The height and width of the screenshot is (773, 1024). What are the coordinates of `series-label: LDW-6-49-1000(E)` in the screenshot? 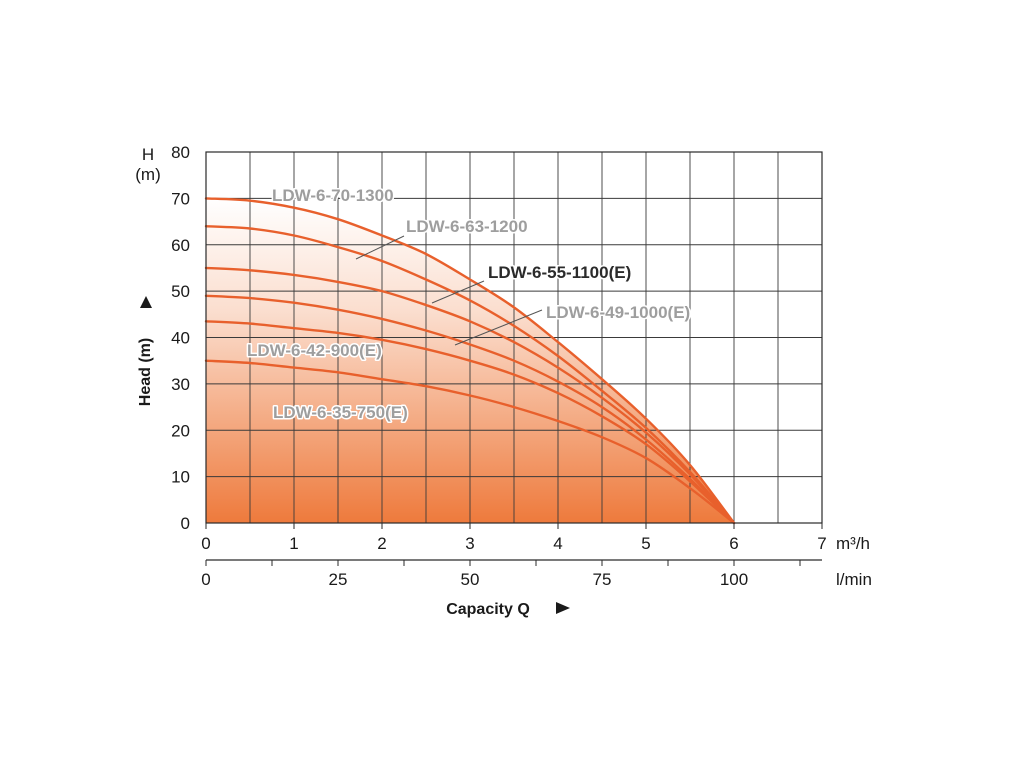 It's located at (618, 312).